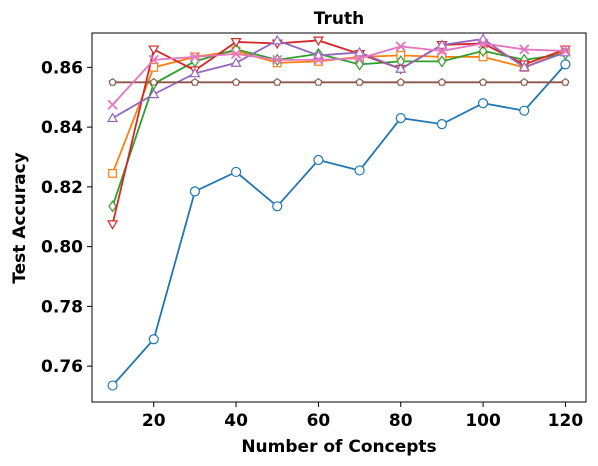 This screenshot has width=598, height=466. Describe the element at coordinates (62, 367) in the screenshot. I see `y-tick-label: 0.76` at that location.